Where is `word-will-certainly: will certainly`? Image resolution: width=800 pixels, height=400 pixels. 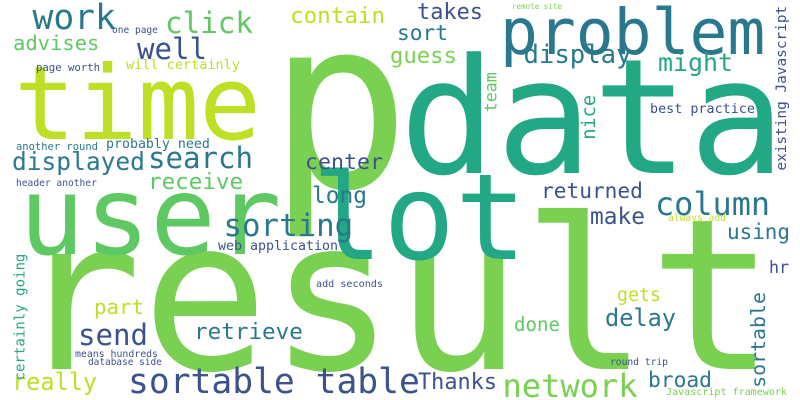 word-will-certainly: will certainly is located at coordinates (183, 64).